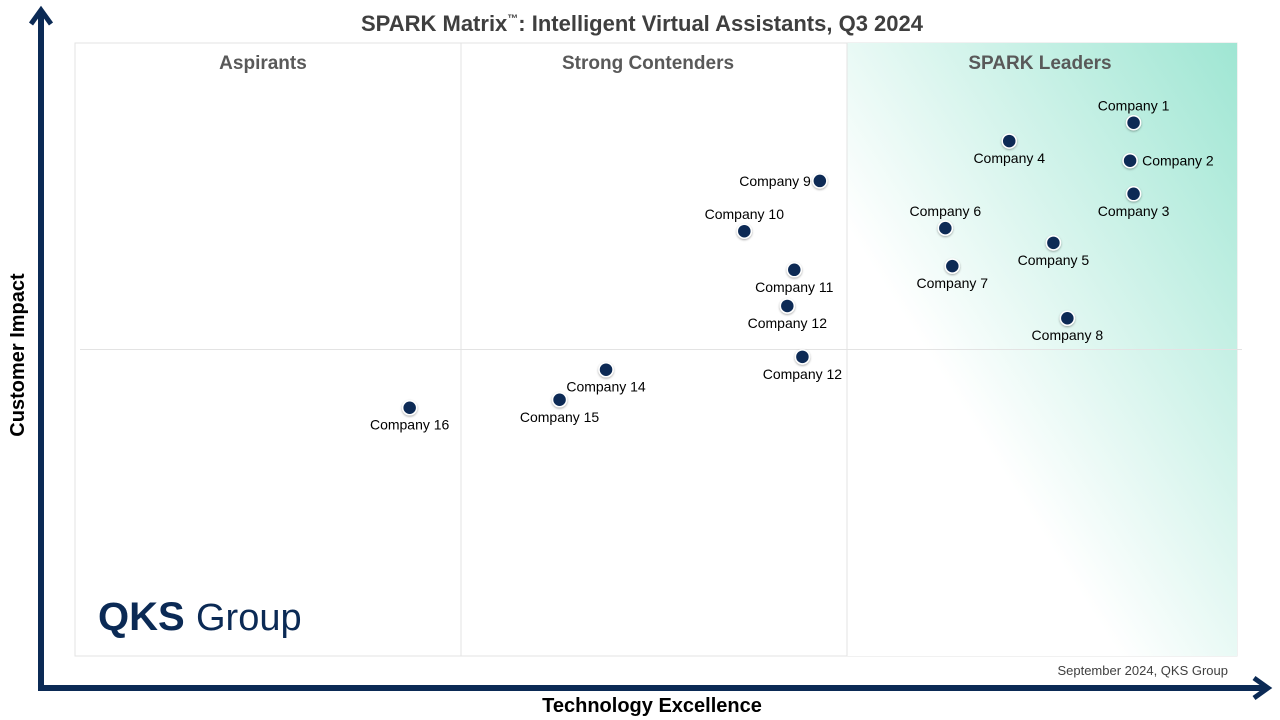 The height and width of the screenshot is (720, 1280). I want to click on quadrant-label-leaders: SPARK Leaders, so click(1039, 63).